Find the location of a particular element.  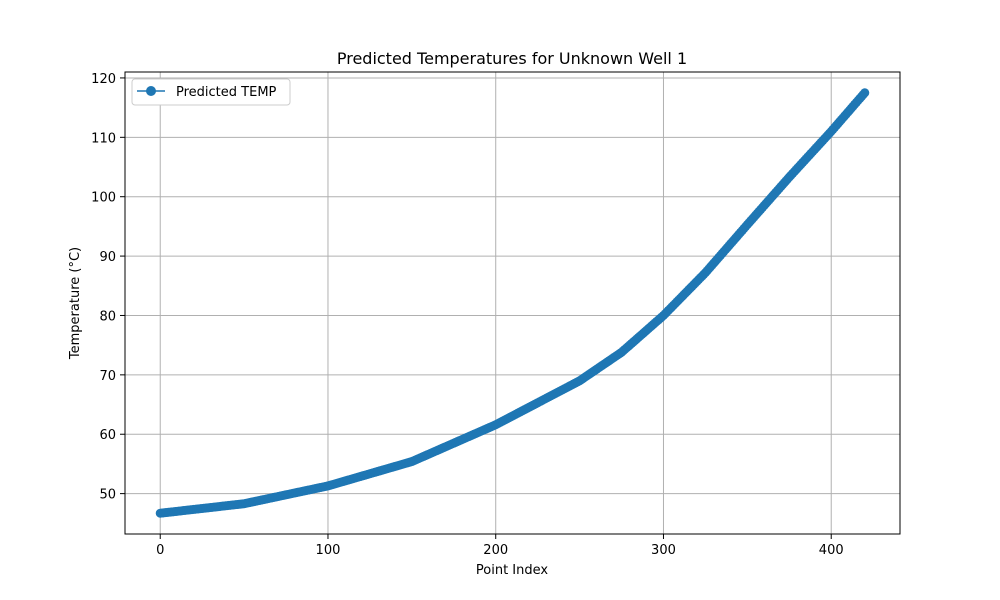

legend-box is located at coordinates (211, 92).